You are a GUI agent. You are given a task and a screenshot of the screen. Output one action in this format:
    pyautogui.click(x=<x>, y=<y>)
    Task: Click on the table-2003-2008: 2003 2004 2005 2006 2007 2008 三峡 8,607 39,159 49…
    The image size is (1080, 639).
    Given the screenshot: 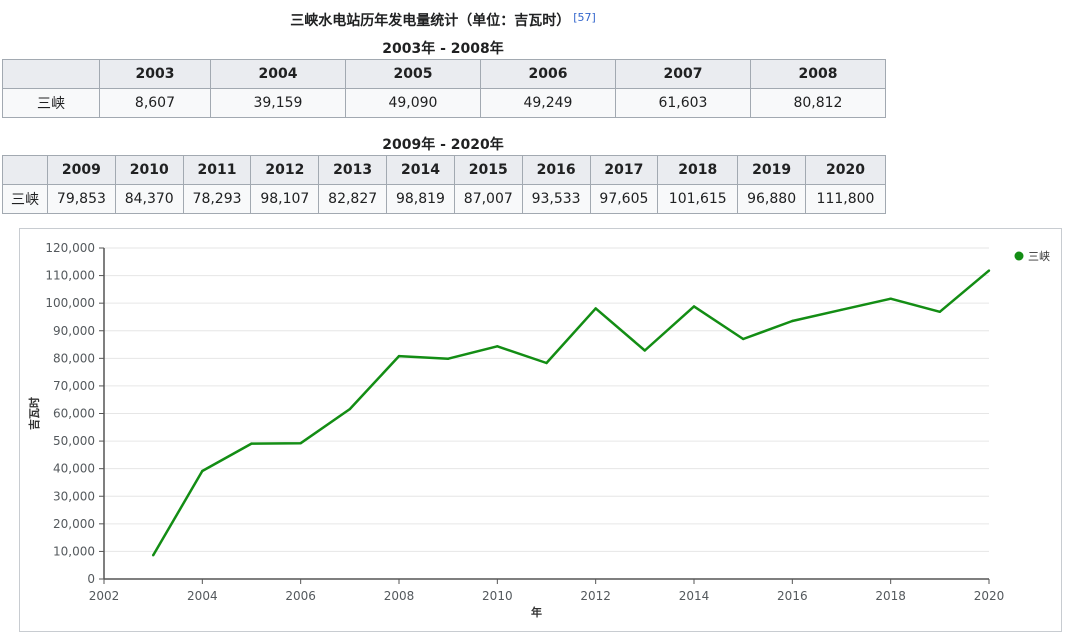 What is the action you would take?
    pyautogui.click(x=444, y=88)
    